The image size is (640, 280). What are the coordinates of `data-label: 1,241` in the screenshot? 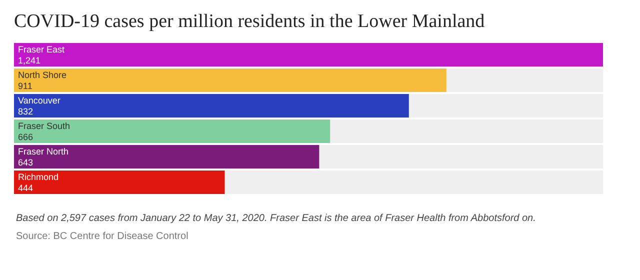 It's located at (29, 61).